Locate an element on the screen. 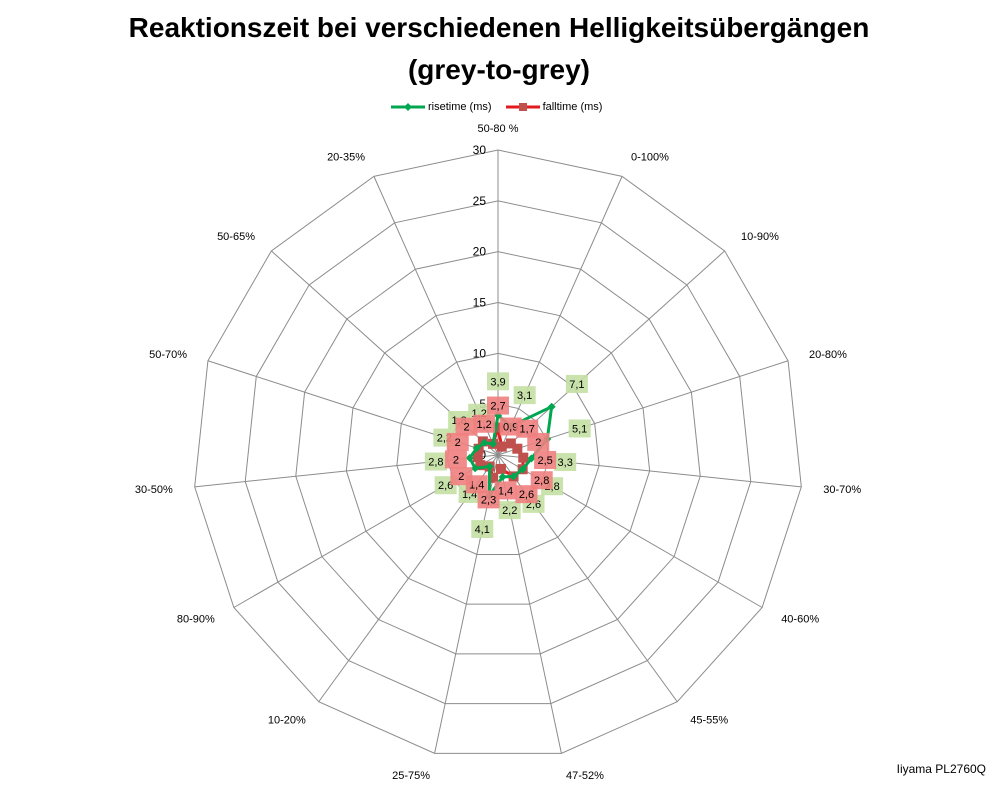 The height and width of the screenshot is (786, 998). category-label: 30-50% is located at coordinates (154, 490).